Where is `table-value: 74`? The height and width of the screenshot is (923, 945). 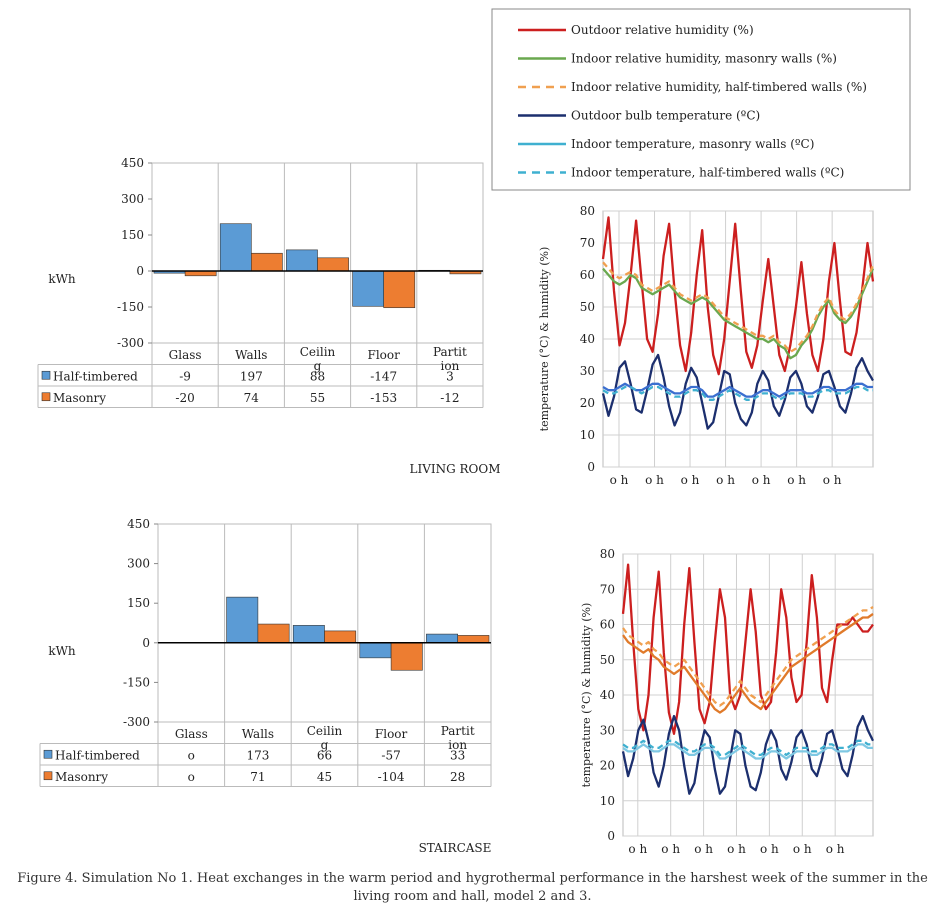 table-value: 74 is located at coordinates (252, 398).